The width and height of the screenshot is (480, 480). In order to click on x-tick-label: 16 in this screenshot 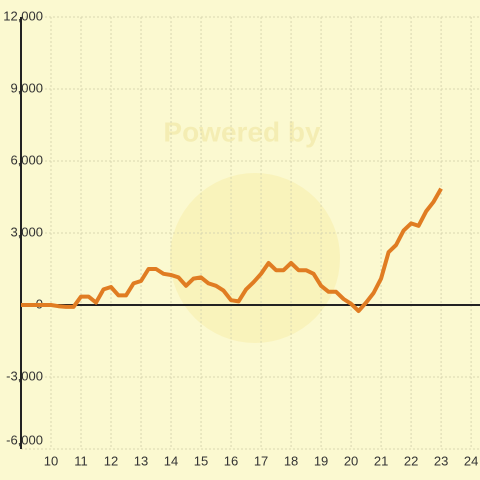, I will do `click(231, 460)`.